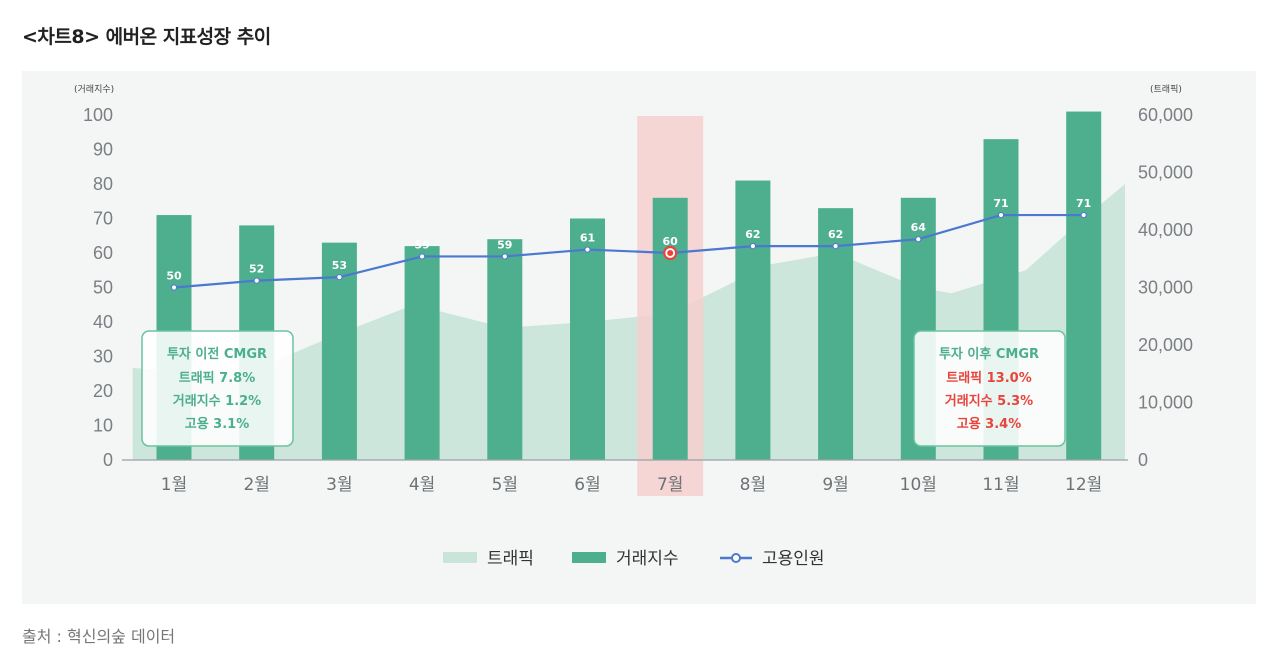 This screenshot has width=1280, height=661. I want to click on x-tick-label: 3월, so click(339, 485).